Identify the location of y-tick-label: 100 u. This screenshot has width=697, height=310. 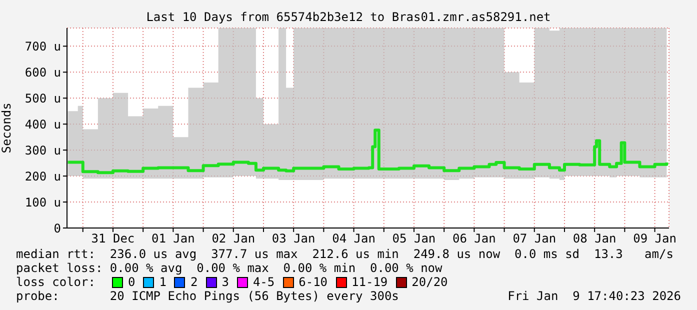
(42, 202).